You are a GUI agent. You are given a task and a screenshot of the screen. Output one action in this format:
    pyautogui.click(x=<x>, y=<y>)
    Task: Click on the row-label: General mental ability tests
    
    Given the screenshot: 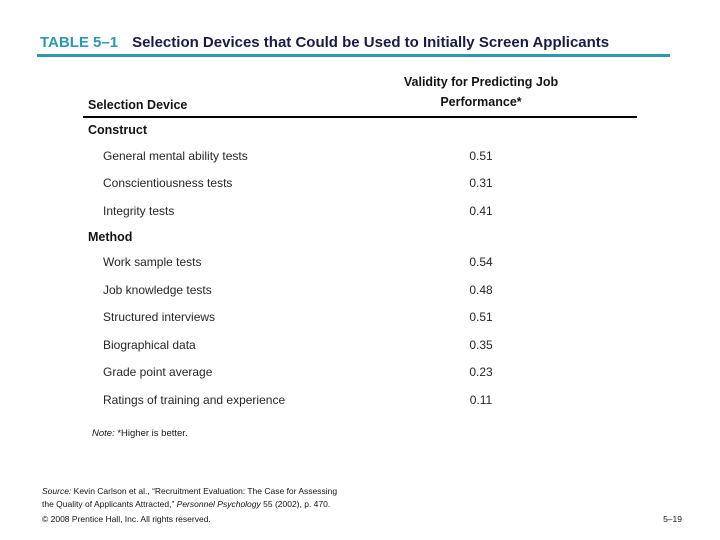 What is the action you would take?
    pyautogui.click(x=175, y=155)
    